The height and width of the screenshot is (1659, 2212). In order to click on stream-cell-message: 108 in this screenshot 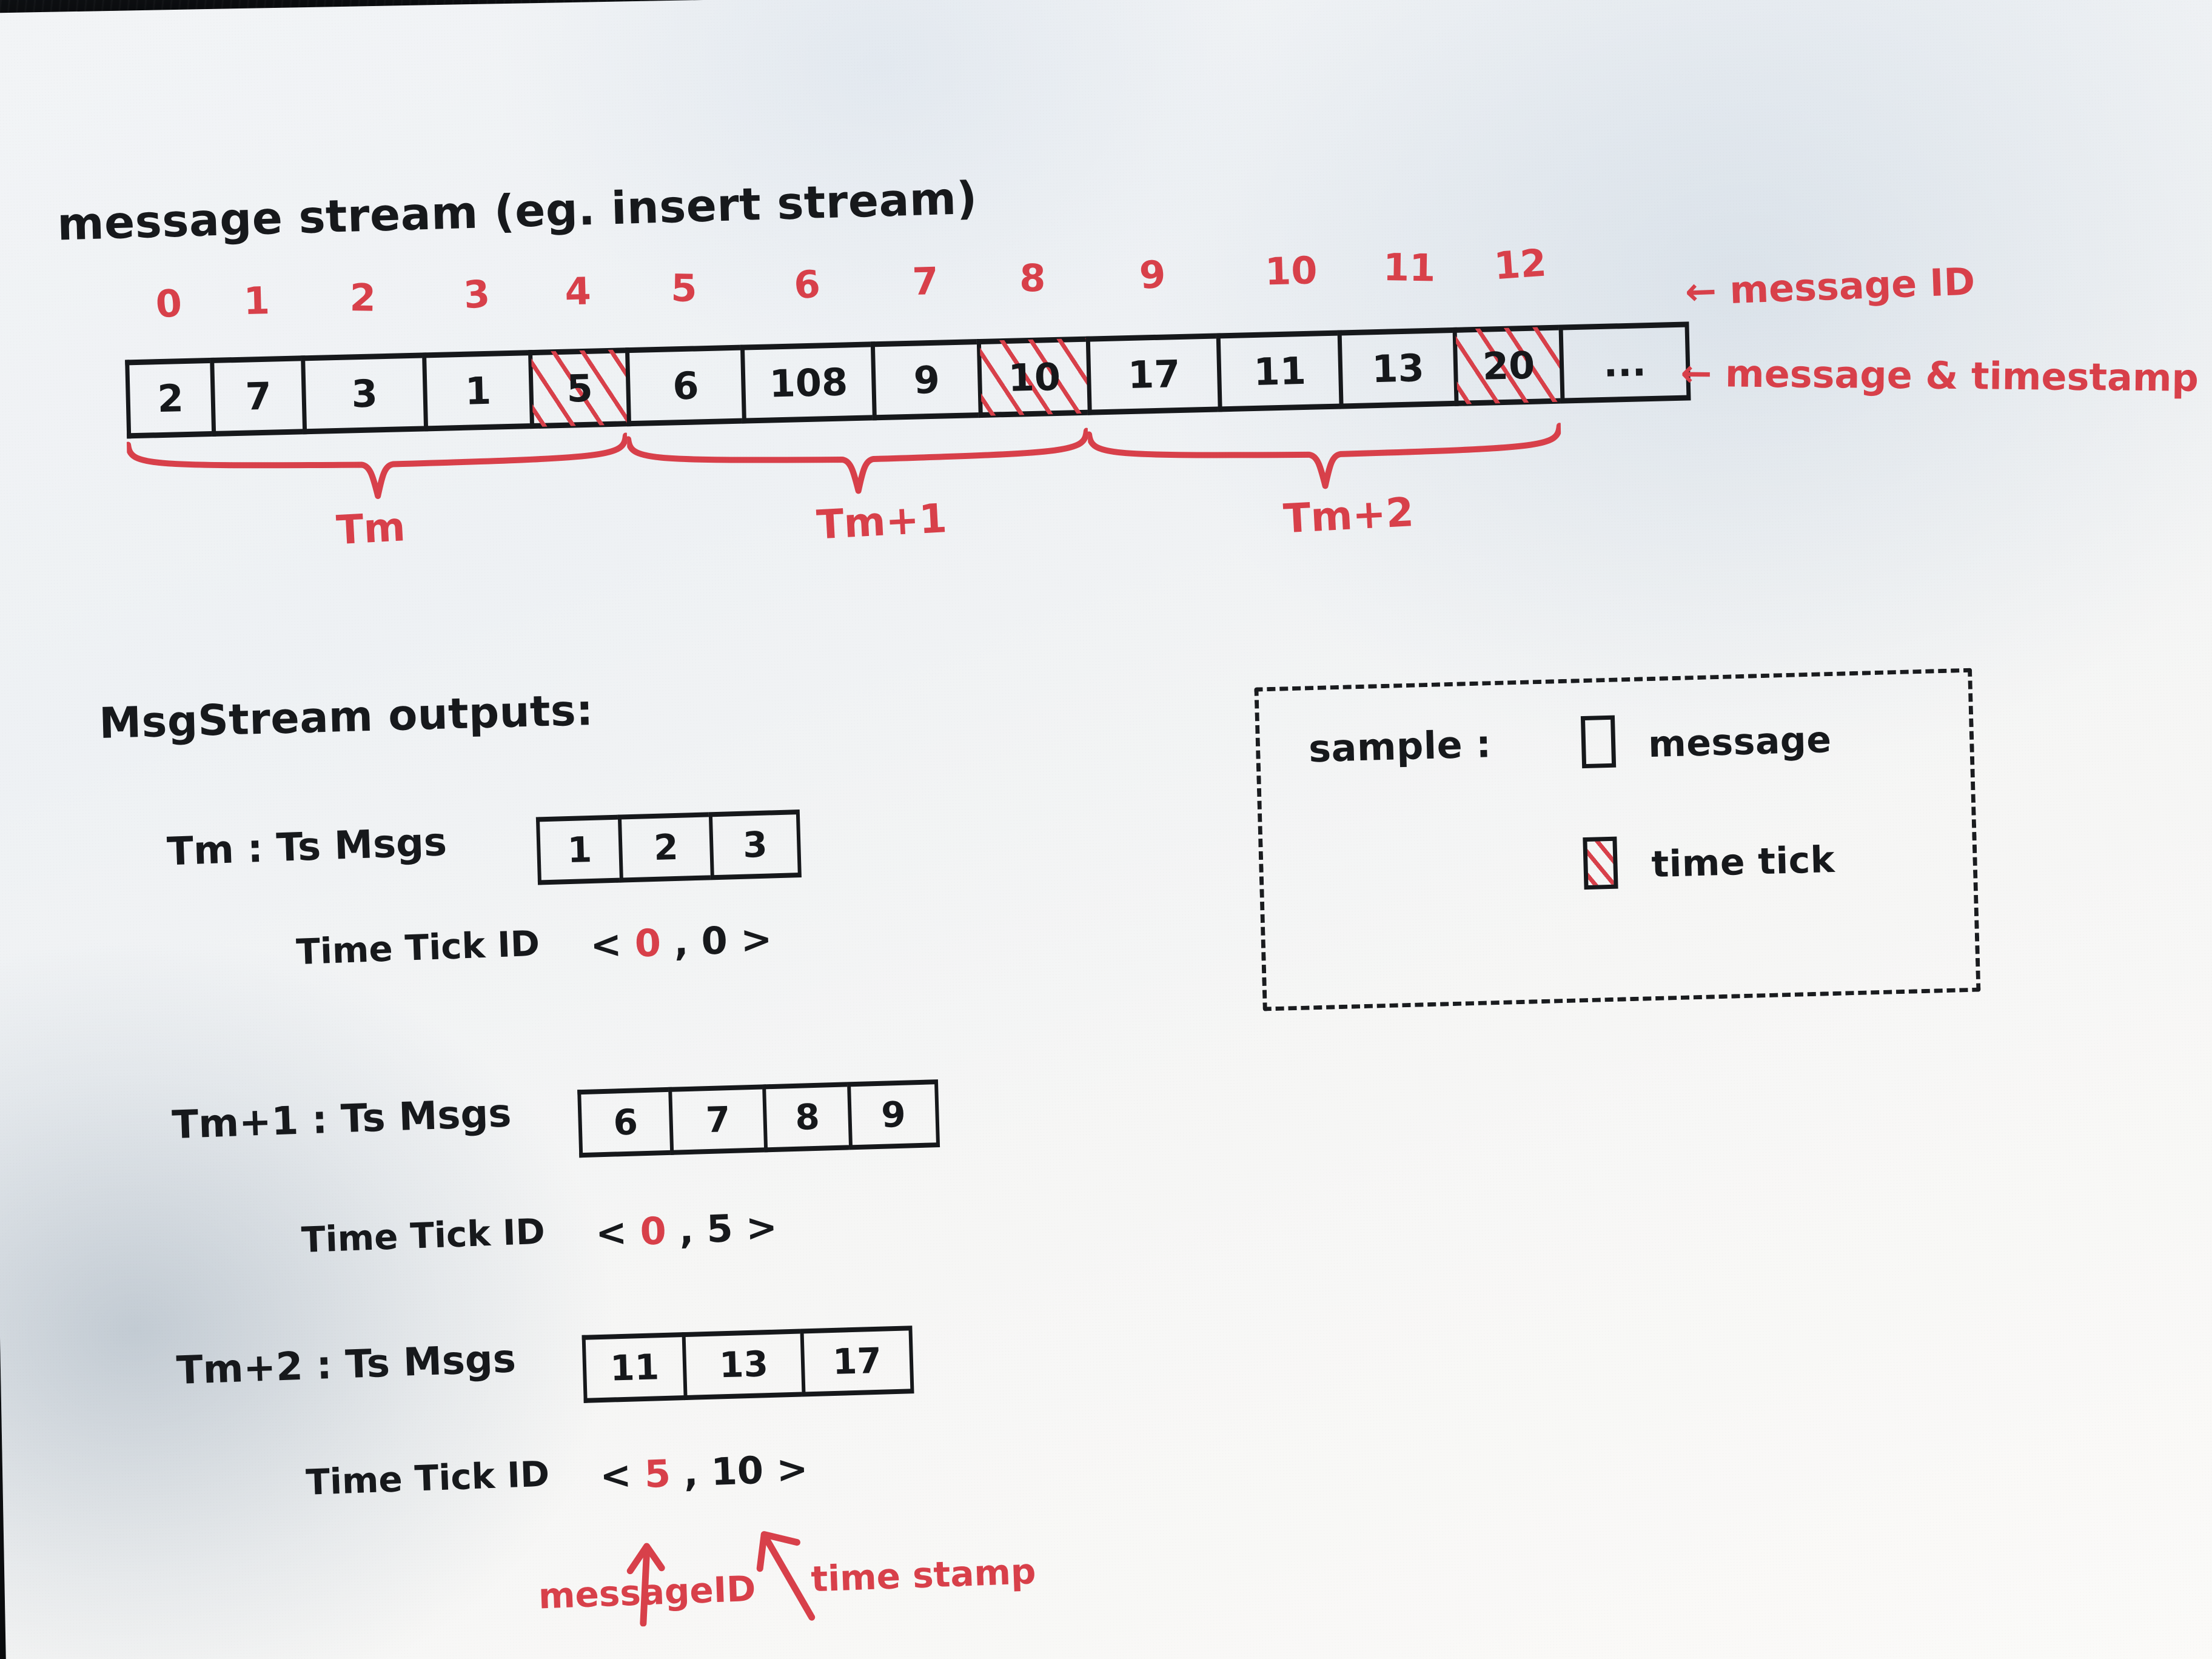, I will do `click(806, 382)`.